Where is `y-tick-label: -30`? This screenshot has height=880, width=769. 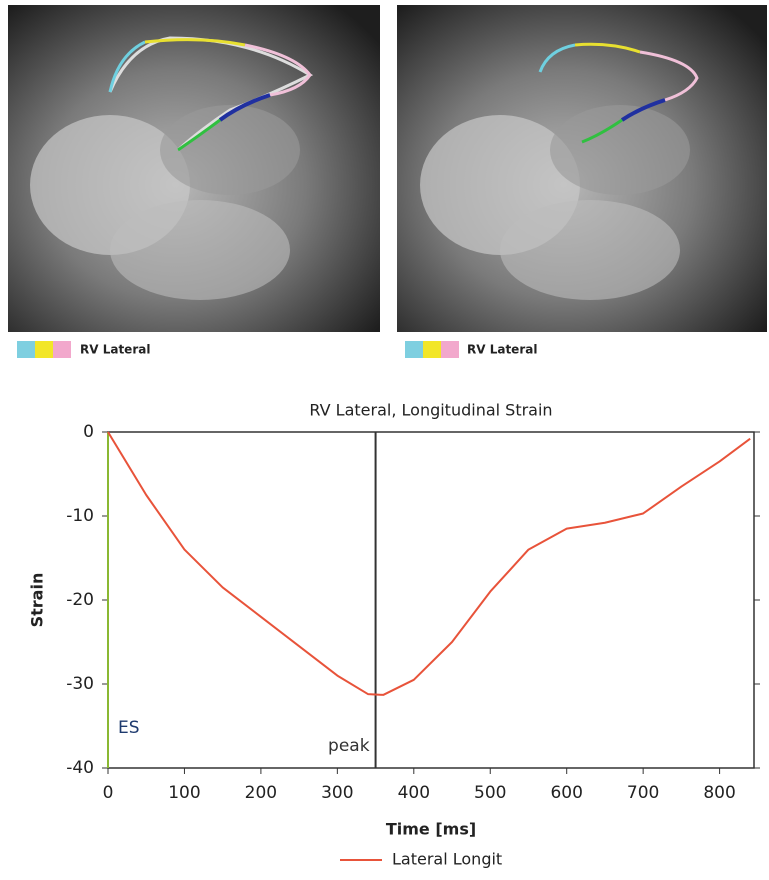
y-tick-label: -30 is located at coordinates (80, 684).